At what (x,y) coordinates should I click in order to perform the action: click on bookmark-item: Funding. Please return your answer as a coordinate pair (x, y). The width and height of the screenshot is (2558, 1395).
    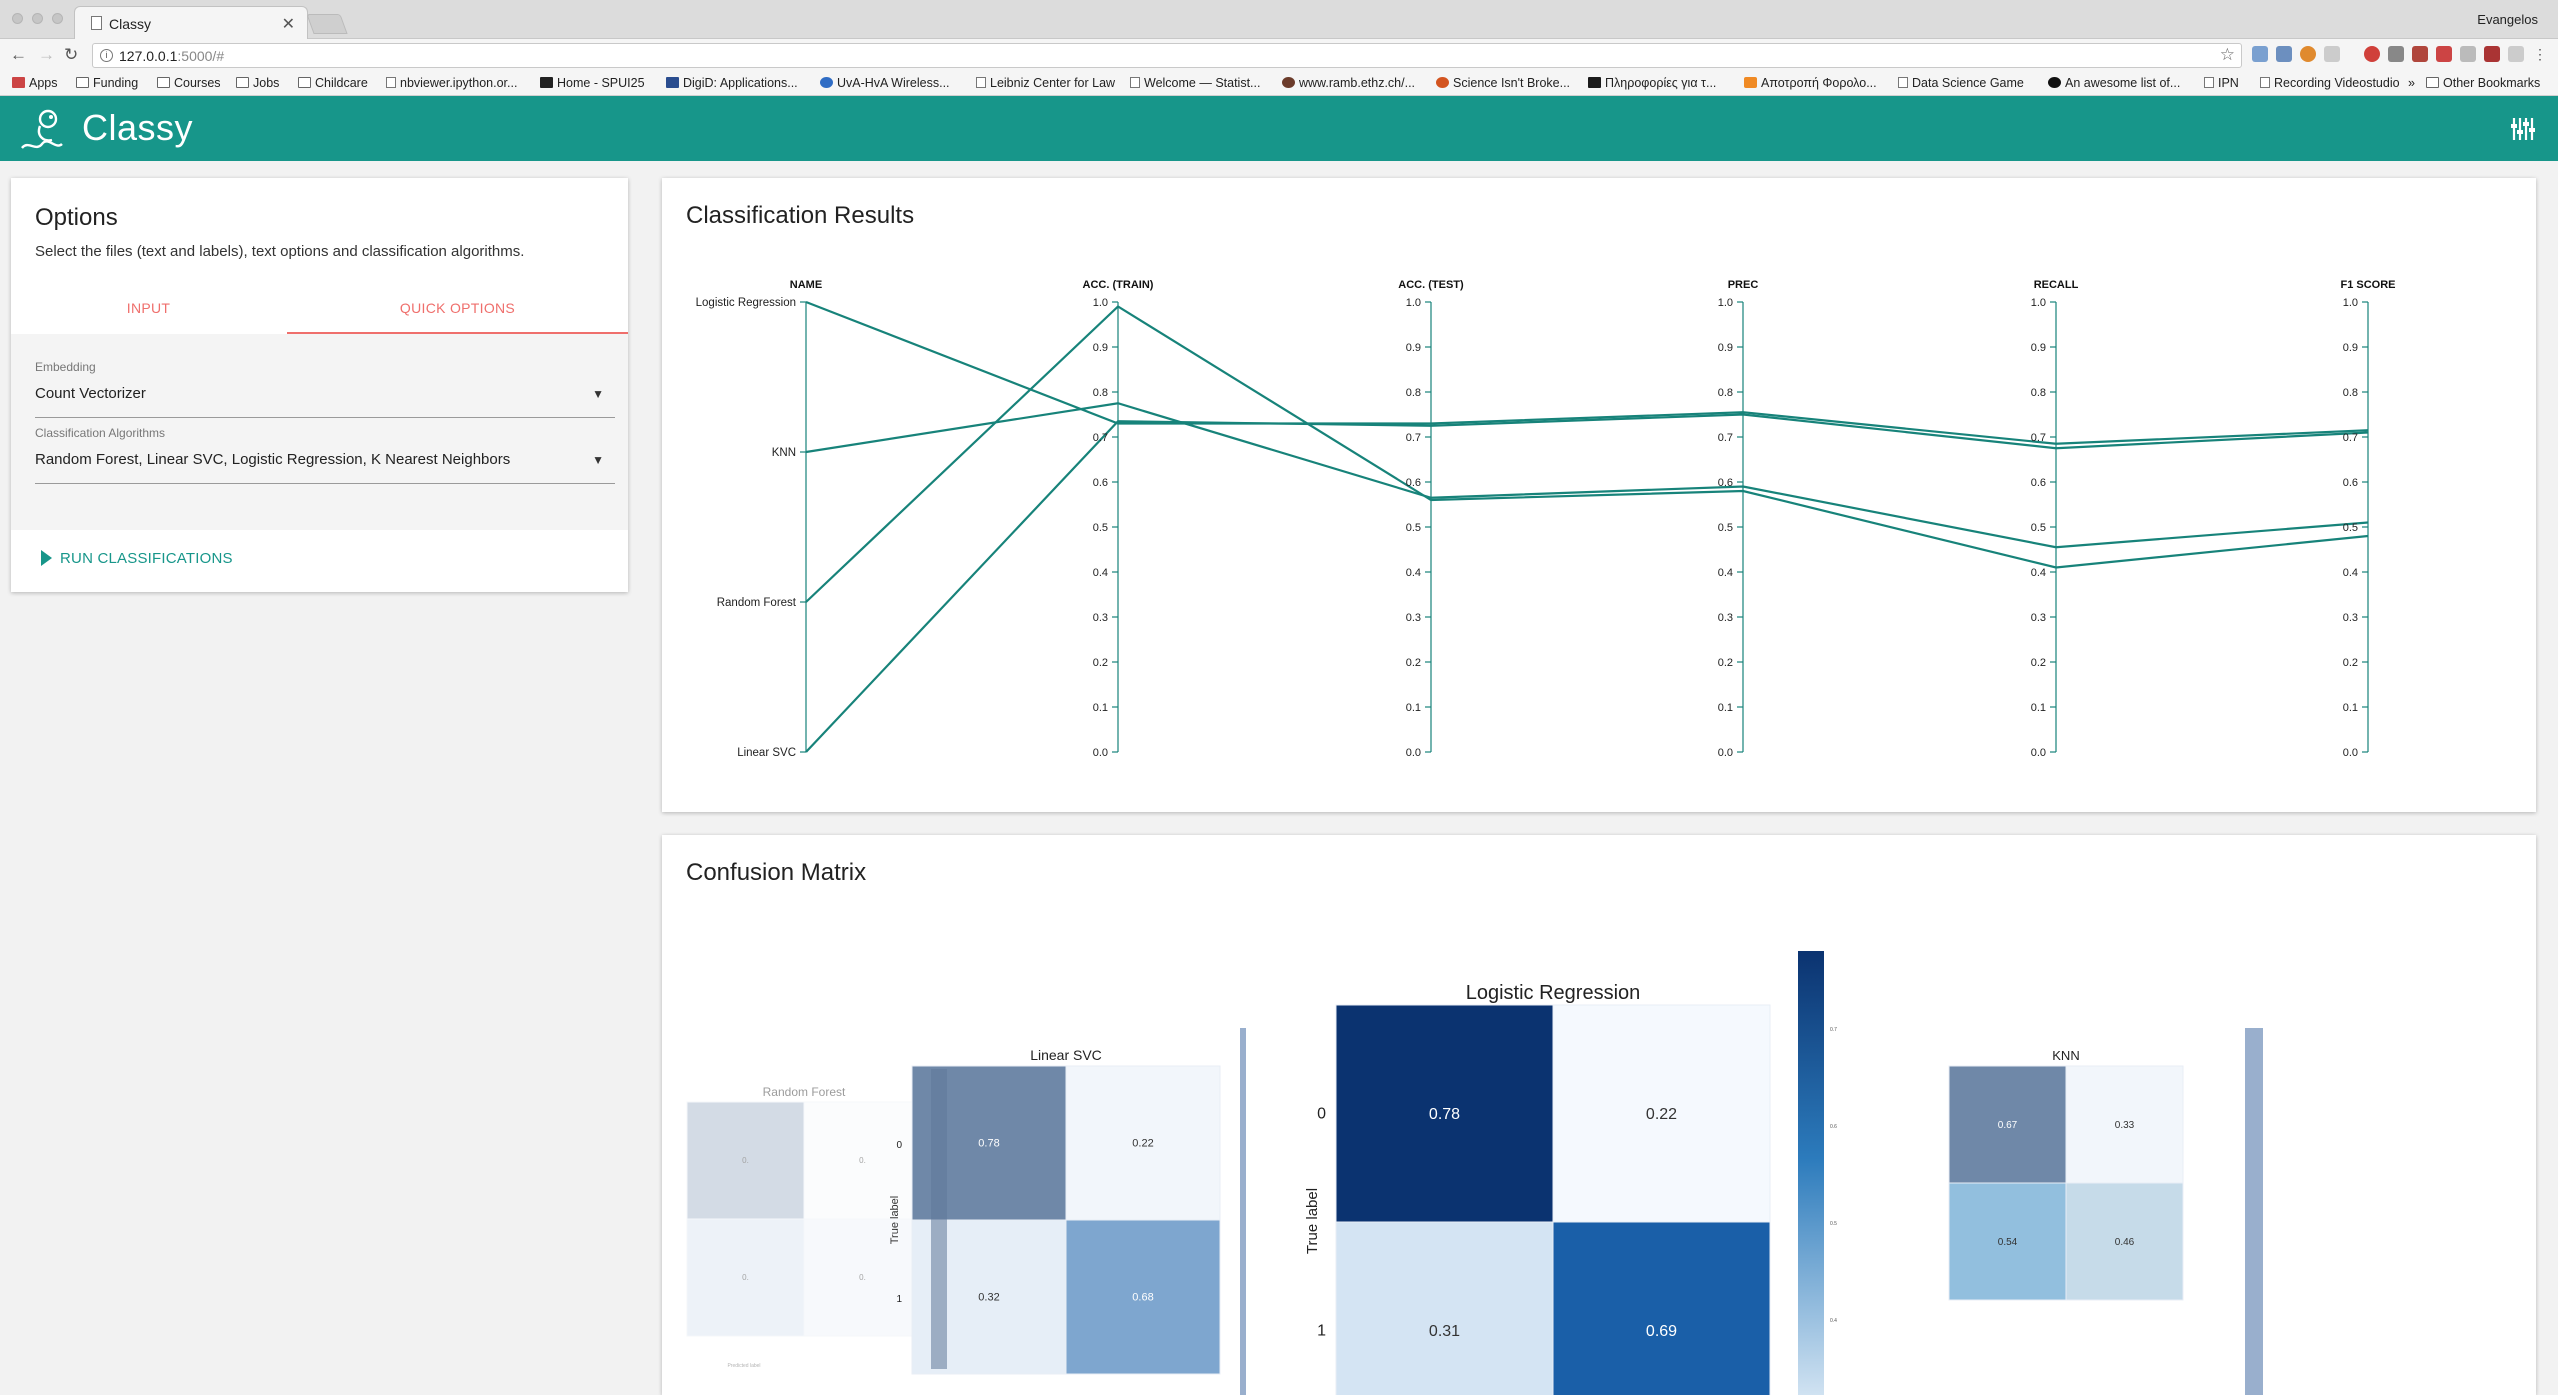
    Looking at the image, I should click on (107, 83).